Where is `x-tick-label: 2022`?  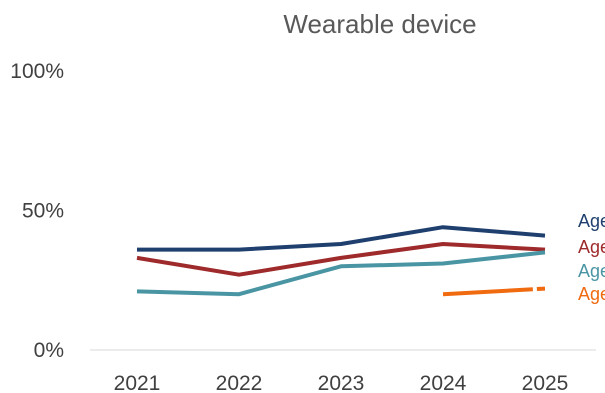 x-tick-label: 2022 is located at coordinates (239, 382).